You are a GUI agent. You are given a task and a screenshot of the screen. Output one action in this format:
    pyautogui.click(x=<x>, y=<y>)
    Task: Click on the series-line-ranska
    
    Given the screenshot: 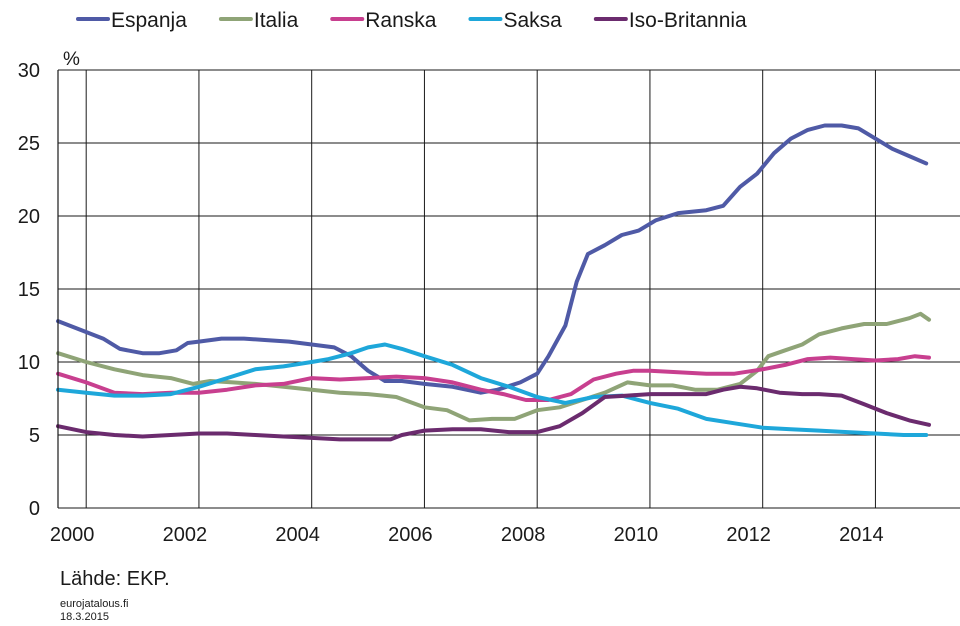 What is the action you would take?
    pyautogui.click(x=493, y=378)
    